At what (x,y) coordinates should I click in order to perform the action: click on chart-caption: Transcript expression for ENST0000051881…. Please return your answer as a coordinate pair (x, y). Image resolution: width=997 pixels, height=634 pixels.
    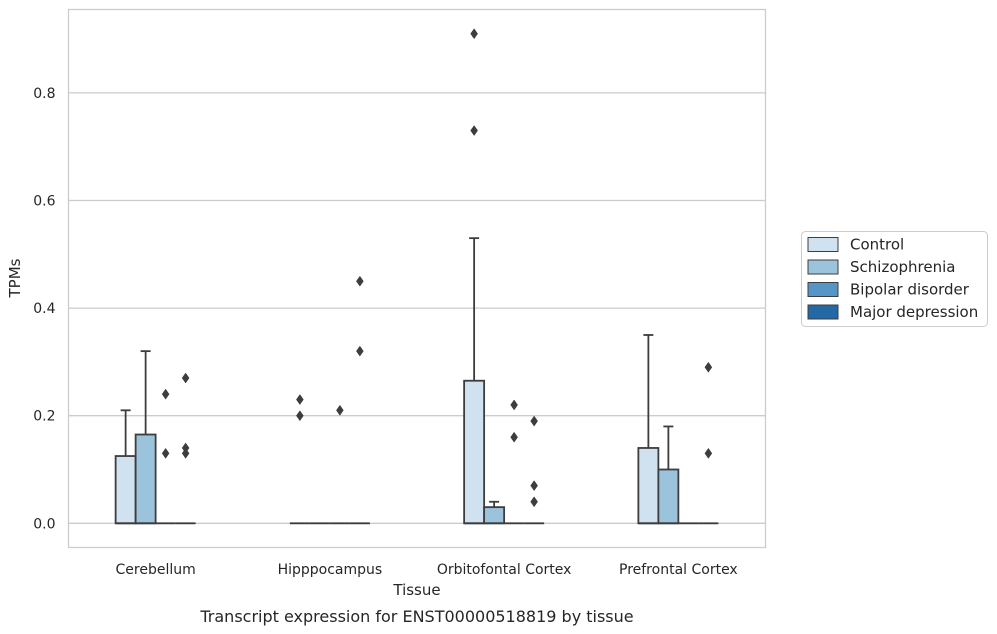
    Looking at the image, I should click on (416, 616).